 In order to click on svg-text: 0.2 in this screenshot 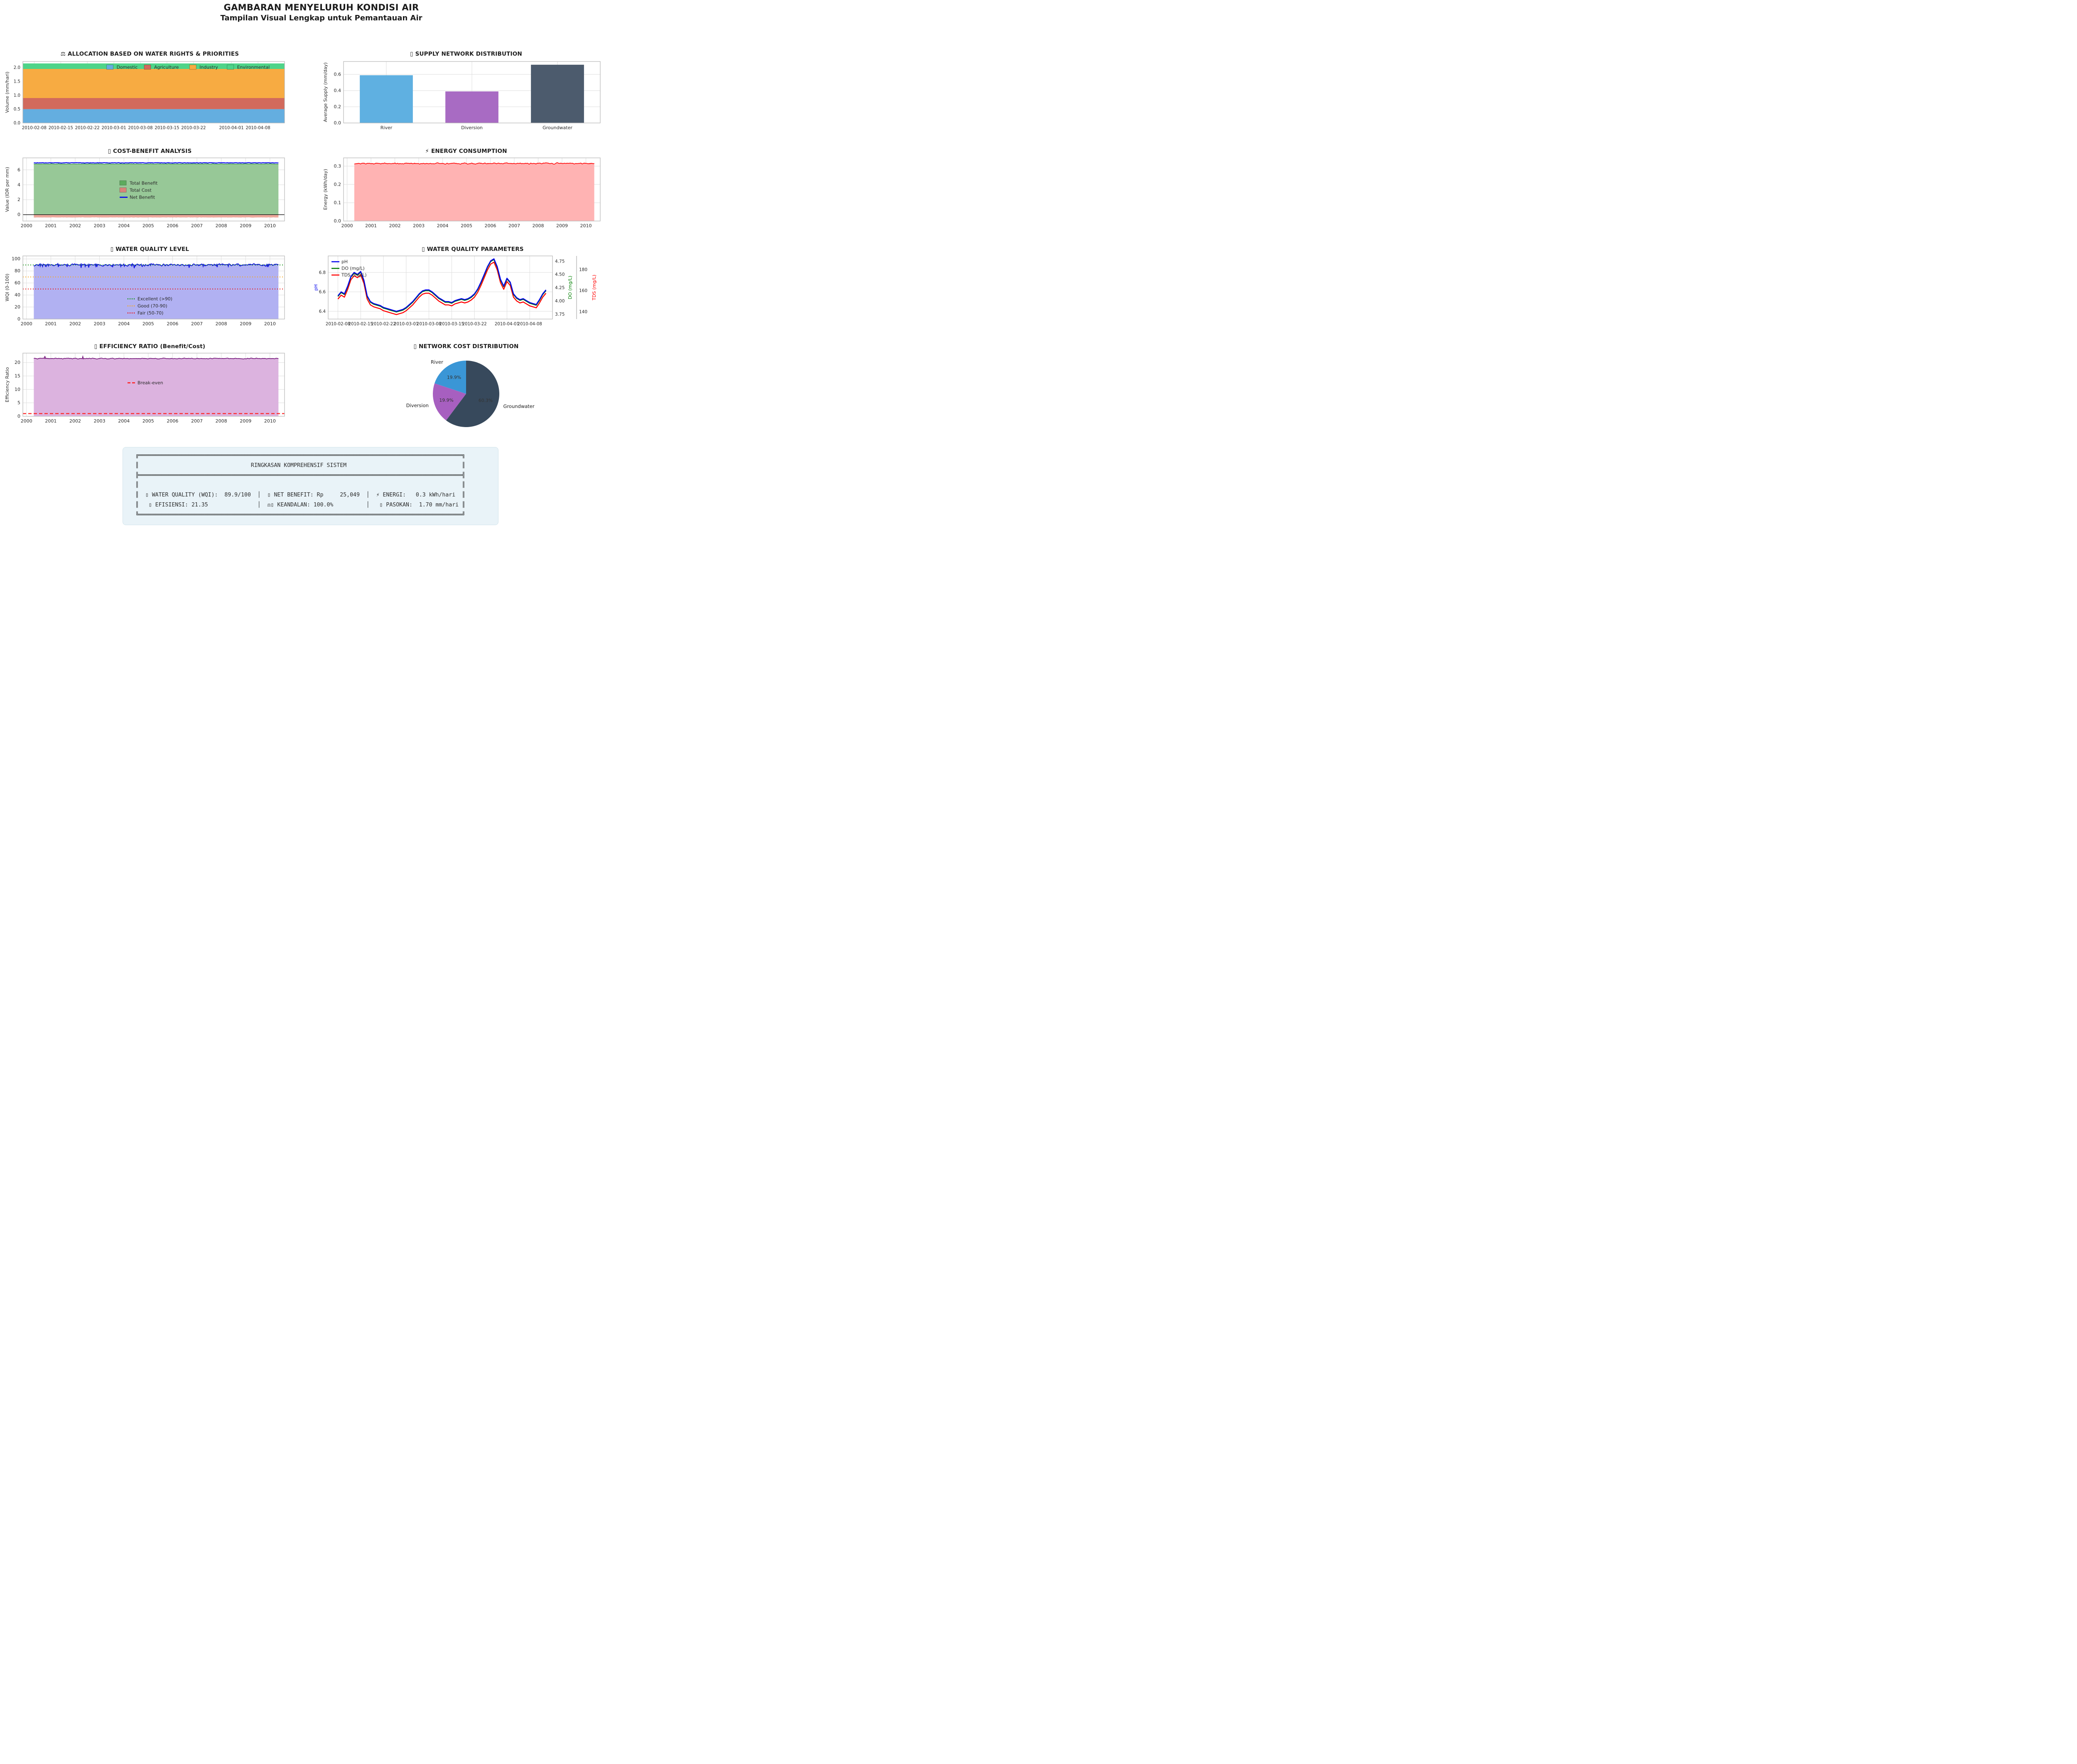, I will do `click(337, 107)`.